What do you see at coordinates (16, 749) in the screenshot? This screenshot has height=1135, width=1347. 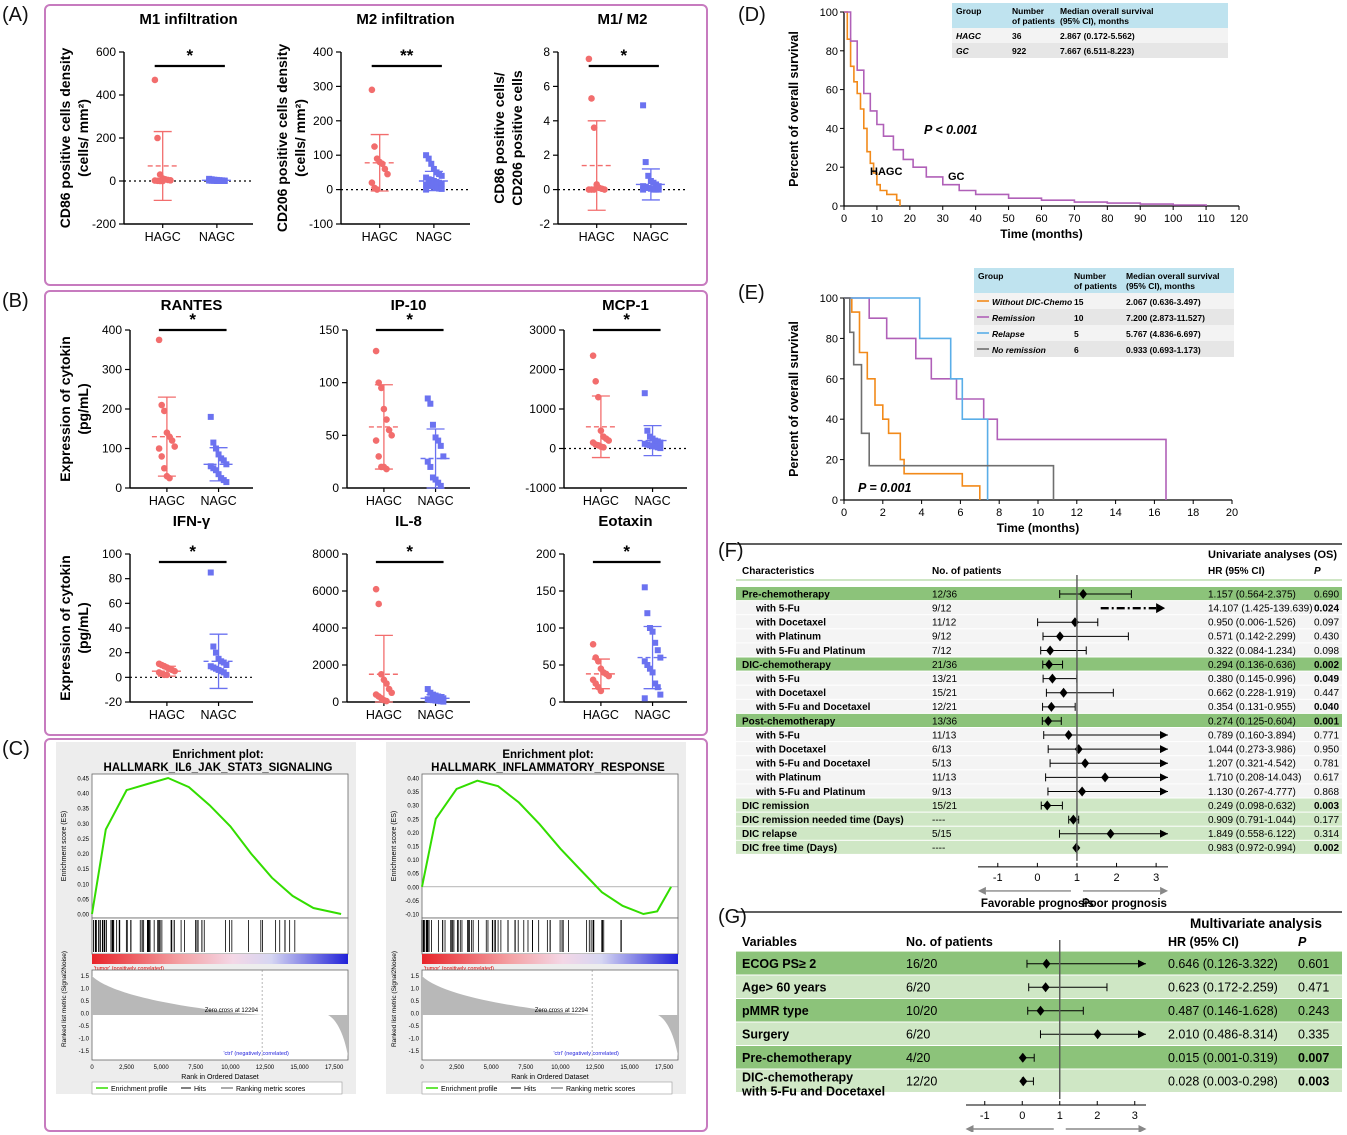 I see `panel-label-c: (C)` at bounding box center [16, 749].